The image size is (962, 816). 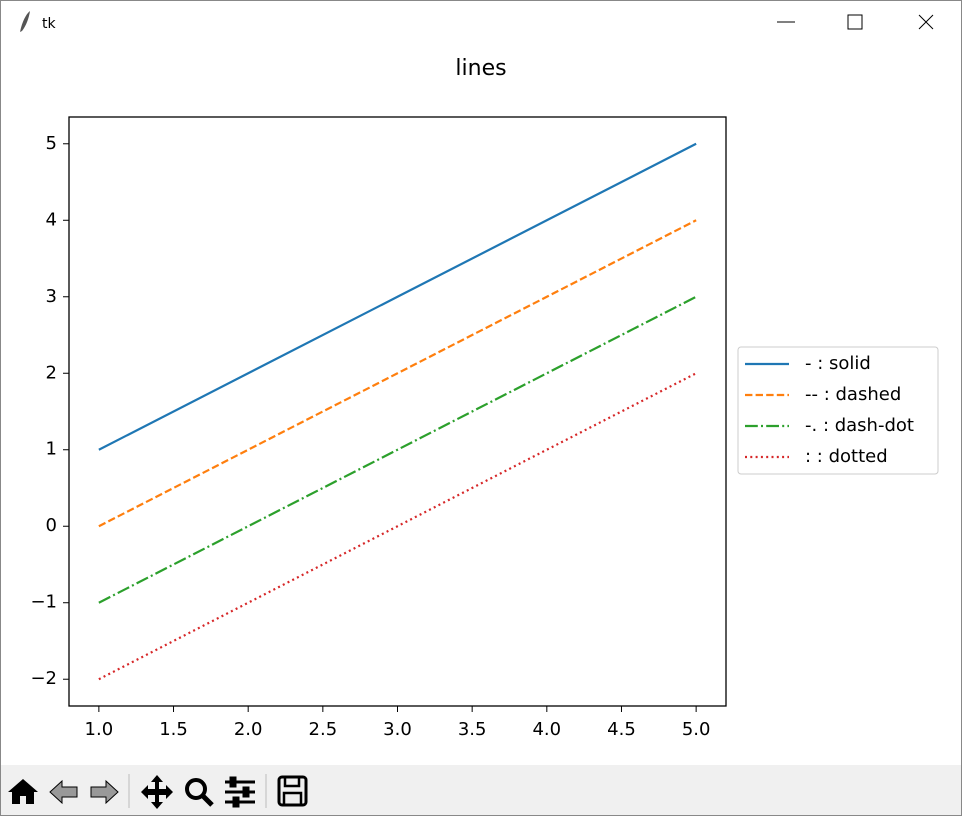 I want to click on title-bar: tk, so click(x=477, y=21).